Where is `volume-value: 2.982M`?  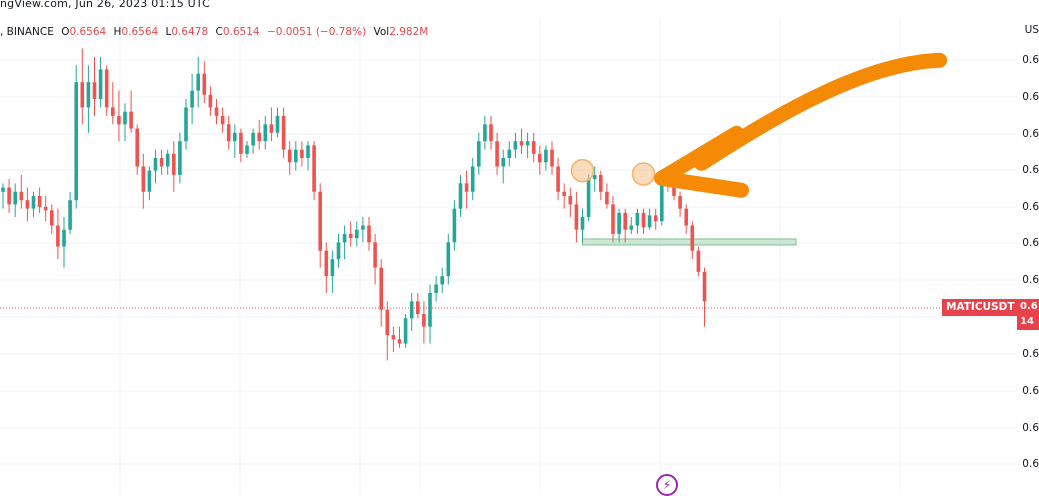 volume-value: 2.982M is located at coordinates (409, 32).